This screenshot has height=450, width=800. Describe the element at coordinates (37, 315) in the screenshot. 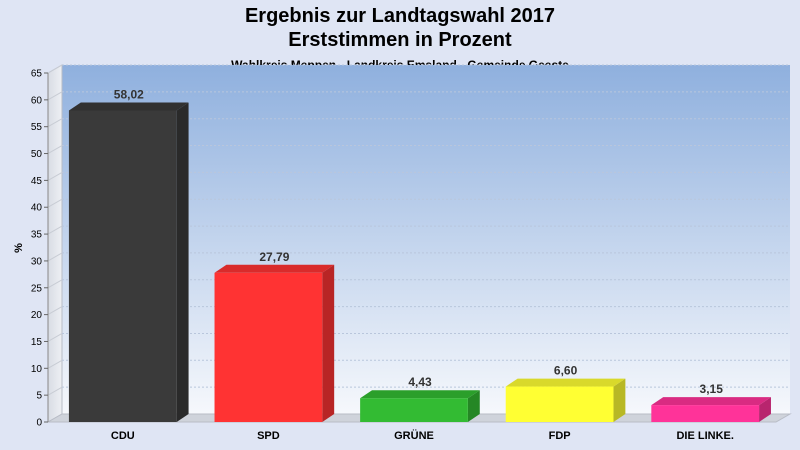

I see `y-tick-label: 20` at that location.